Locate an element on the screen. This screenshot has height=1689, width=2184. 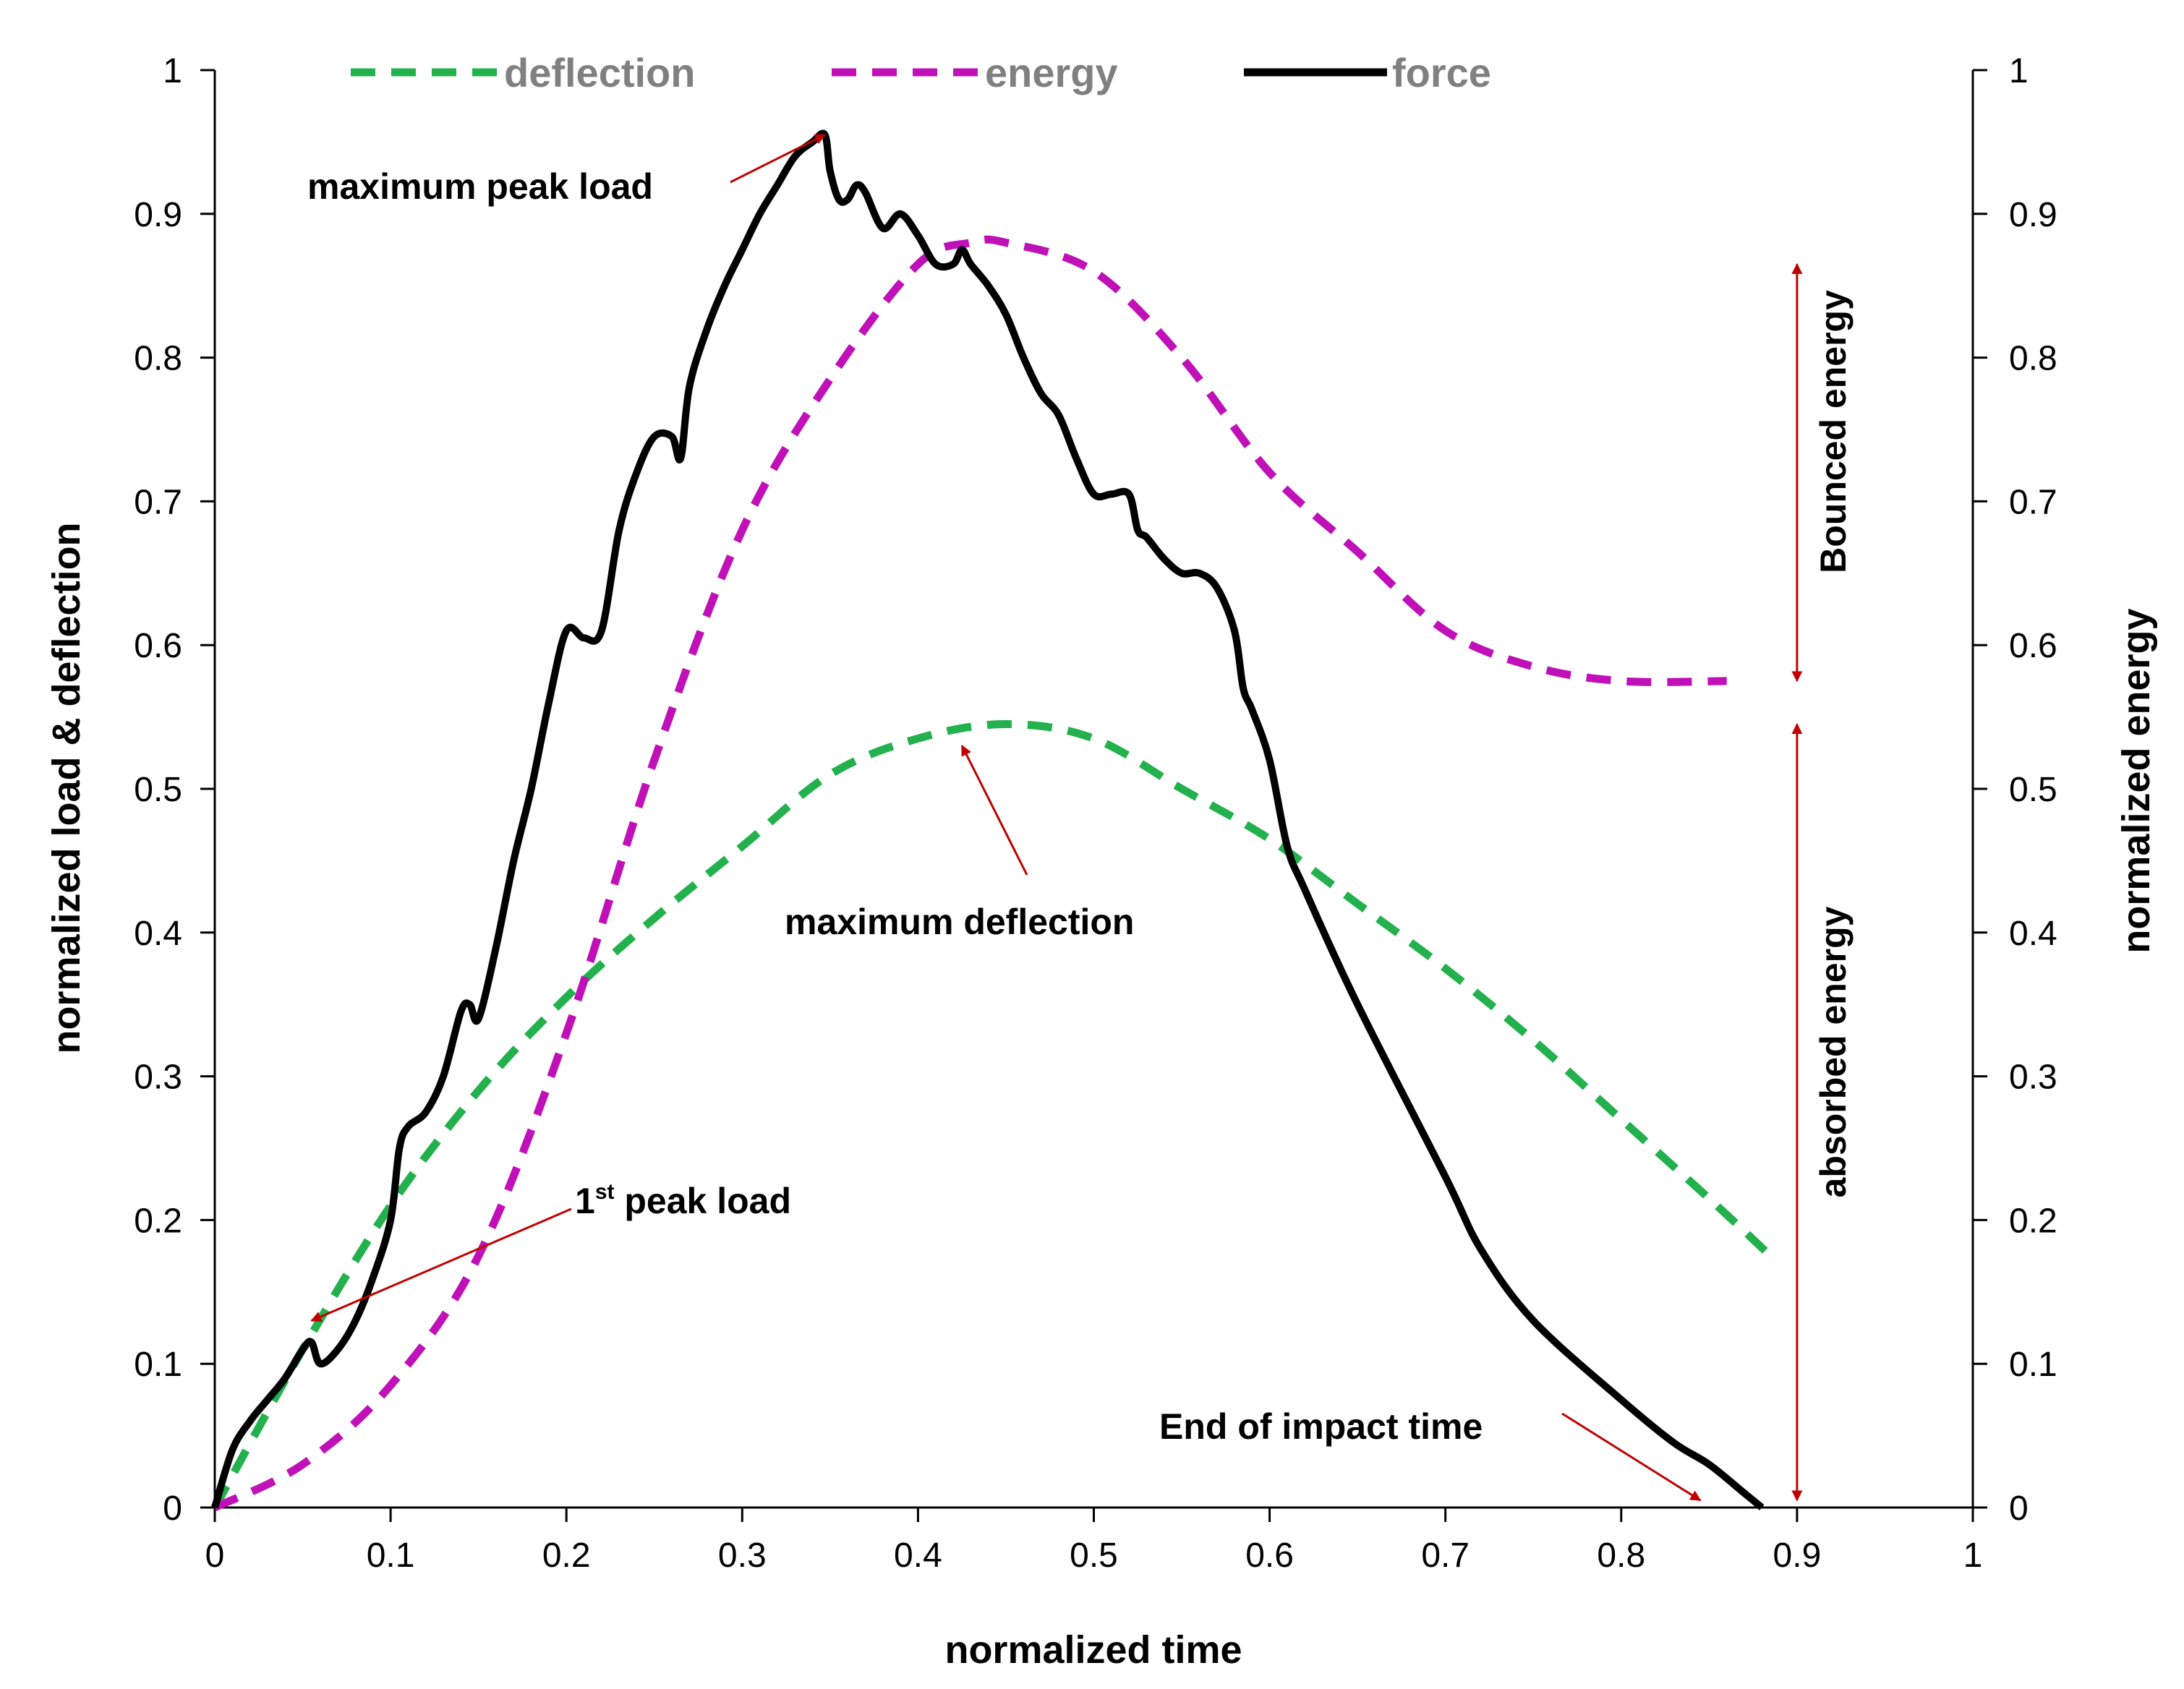
legend-label-deflection: deflection is located at coordinates (599, 72).